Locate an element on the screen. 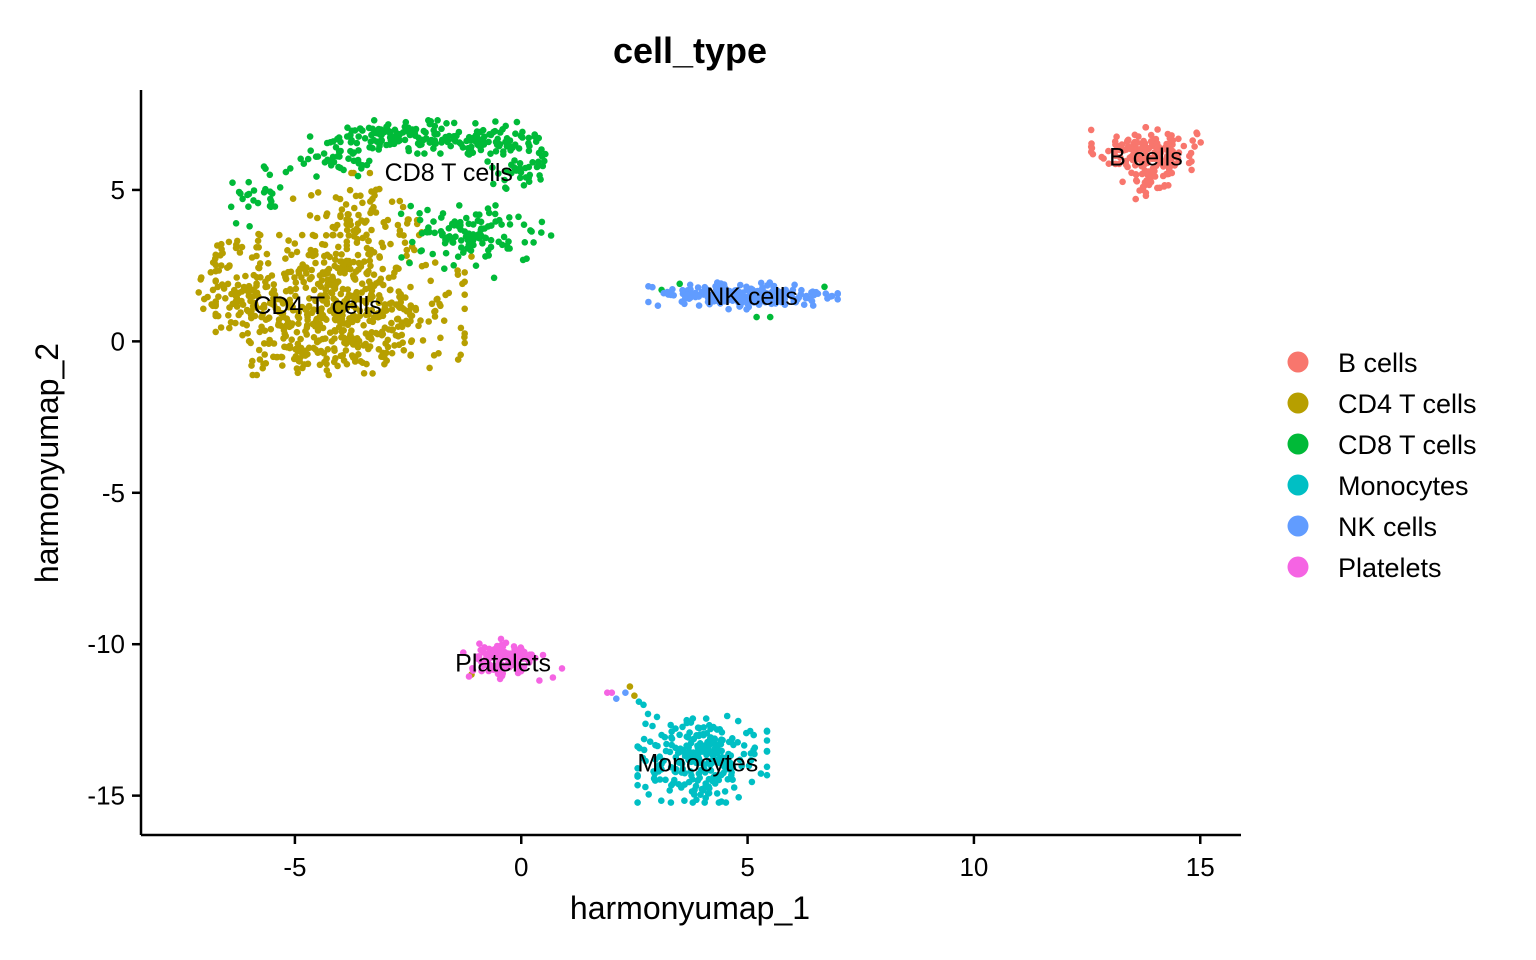  legend-label: Platelets is located at coordinates (1390, 568).